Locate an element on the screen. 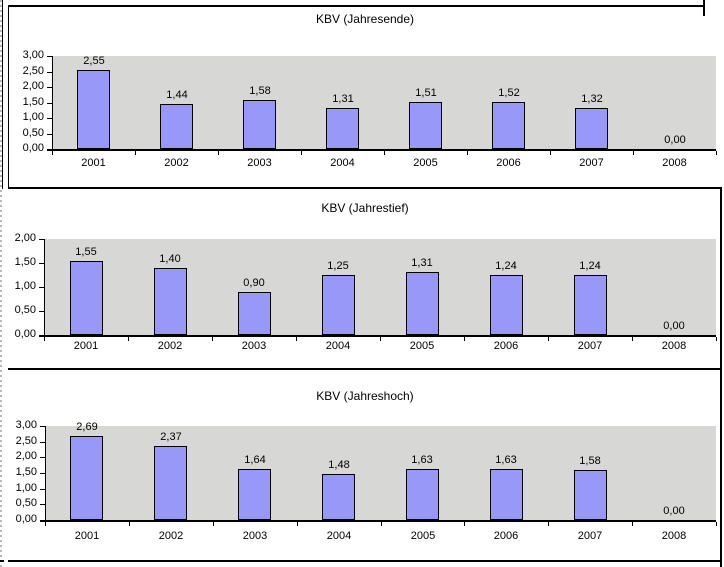 The width and height of the screenshot is (724, 567). separator-line-bottom is located at coordinates (365, 561).